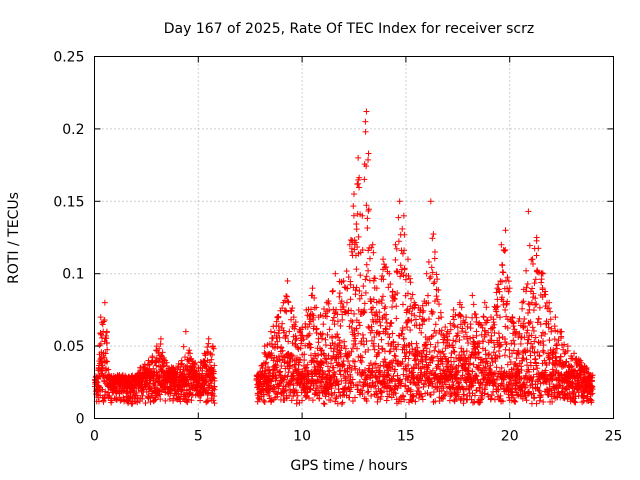  I want to click on y-axis-title: ROTI / TECUs, so click(14, 238).